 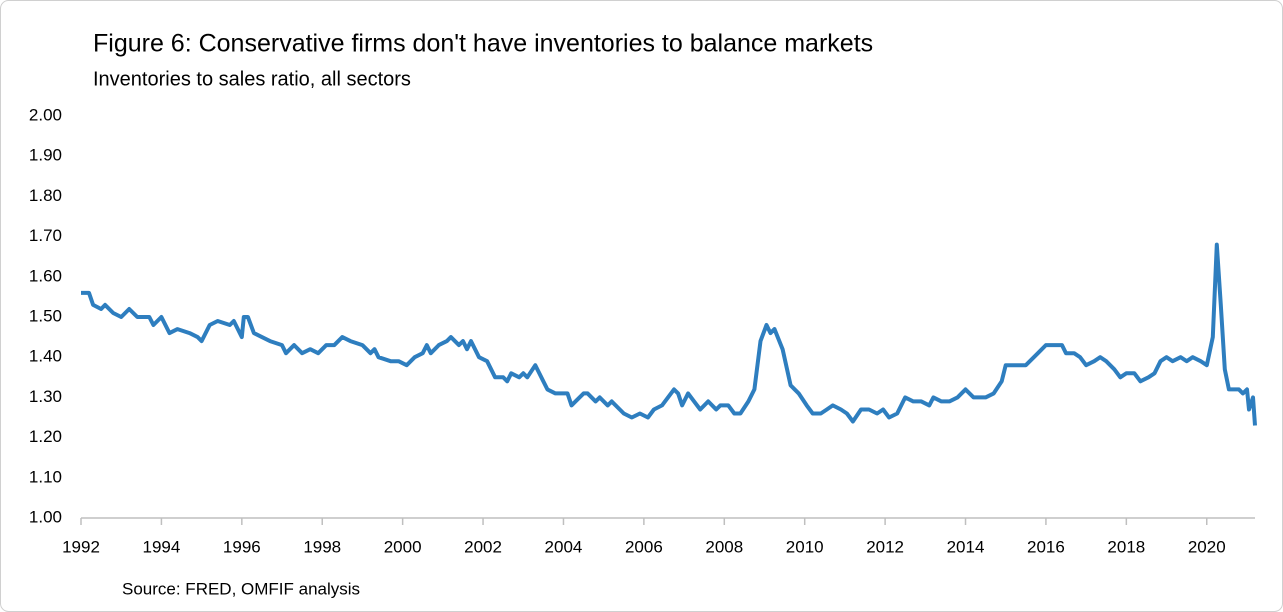 What do you see at coordinates (161, 546) in the screenshot?
I see `x-tick-label: 1994` at bounding box center [161, 546].